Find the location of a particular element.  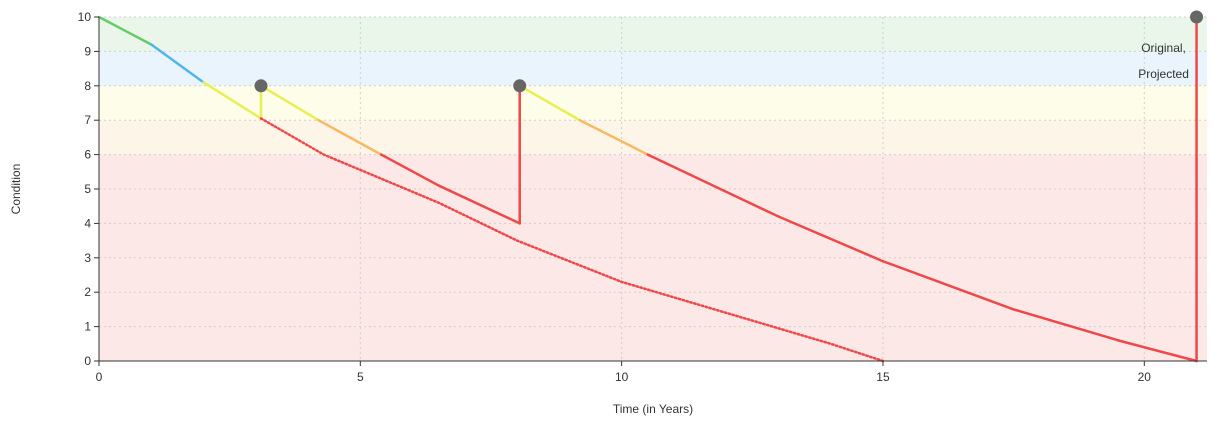

y-axis-title: Condition is located at coordinates (16, 189).